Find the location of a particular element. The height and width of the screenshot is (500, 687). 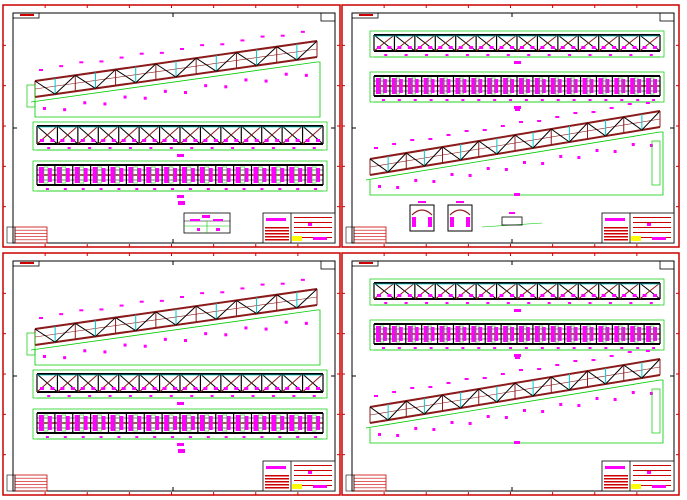

side-tag is located at coordinates (350, 235).